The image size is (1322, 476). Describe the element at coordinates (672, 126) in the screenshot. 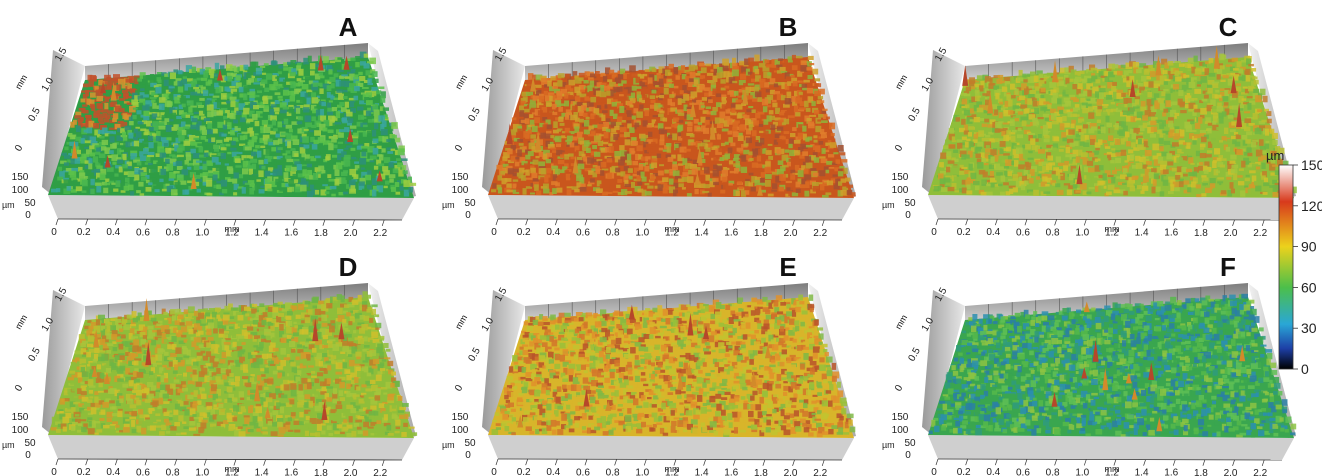

I see `surface-texture` at that location.